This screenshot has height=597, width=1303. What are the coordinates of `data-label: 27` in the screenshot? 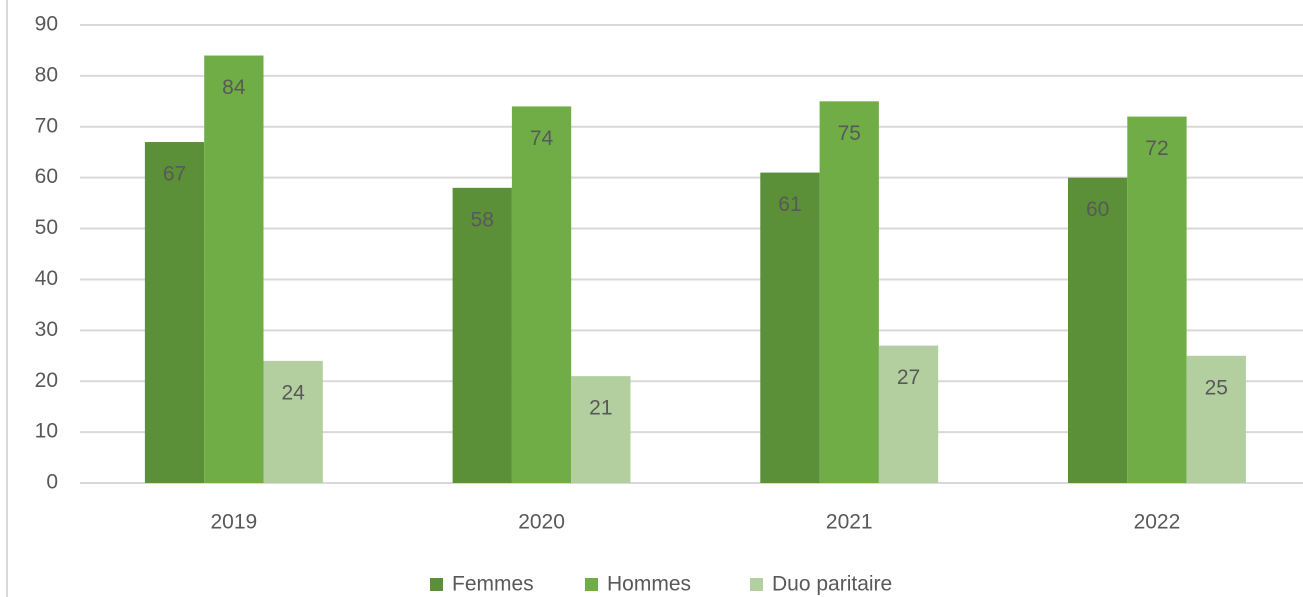 It's located at (908, 377).